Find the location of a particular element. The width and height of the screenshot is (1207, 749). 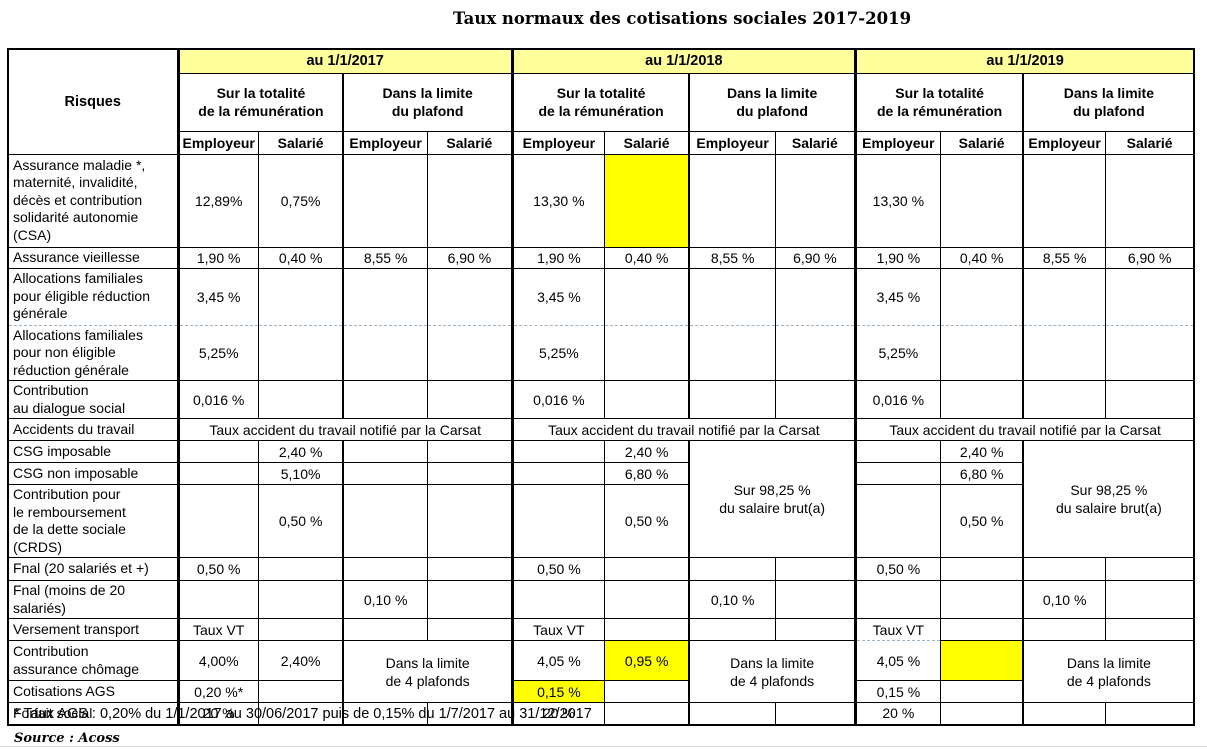

highlight-cell: 0,15 % is located at coordinates (558, 691).